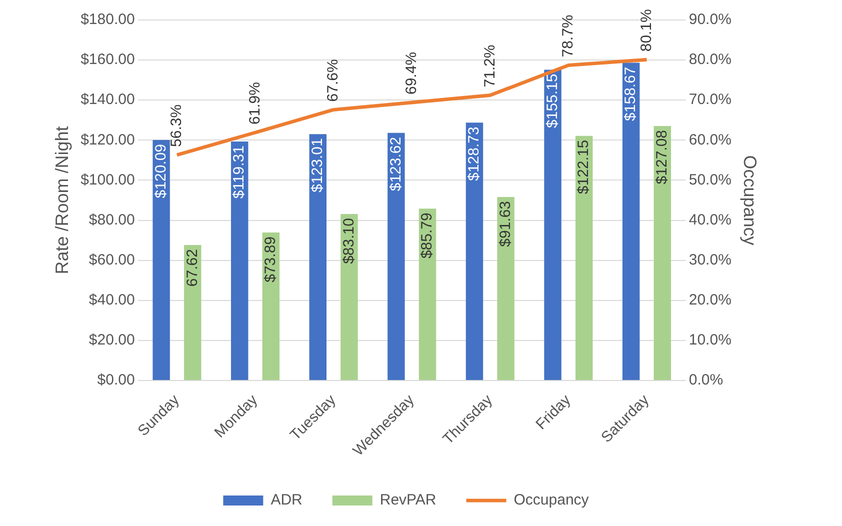  What do you see at coordinates (239, 172) in the screenshot?
I see `data-label: $119.31` at bounding box center [239, 172].